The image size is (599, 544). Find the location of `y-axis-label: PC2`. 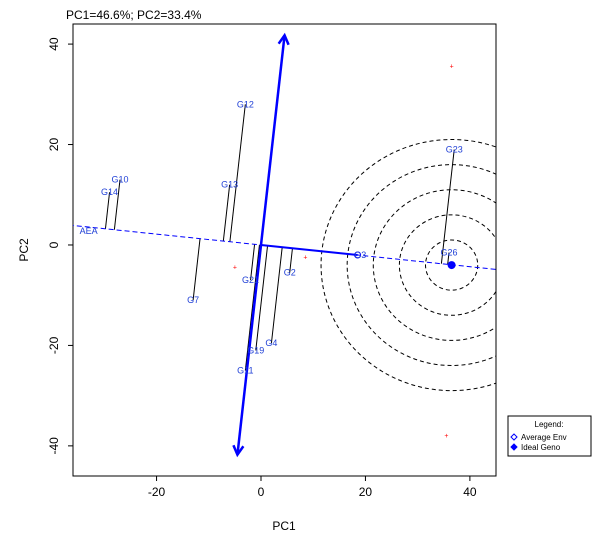

y-axis-label: PC2 is located at coordinates (24, 250).